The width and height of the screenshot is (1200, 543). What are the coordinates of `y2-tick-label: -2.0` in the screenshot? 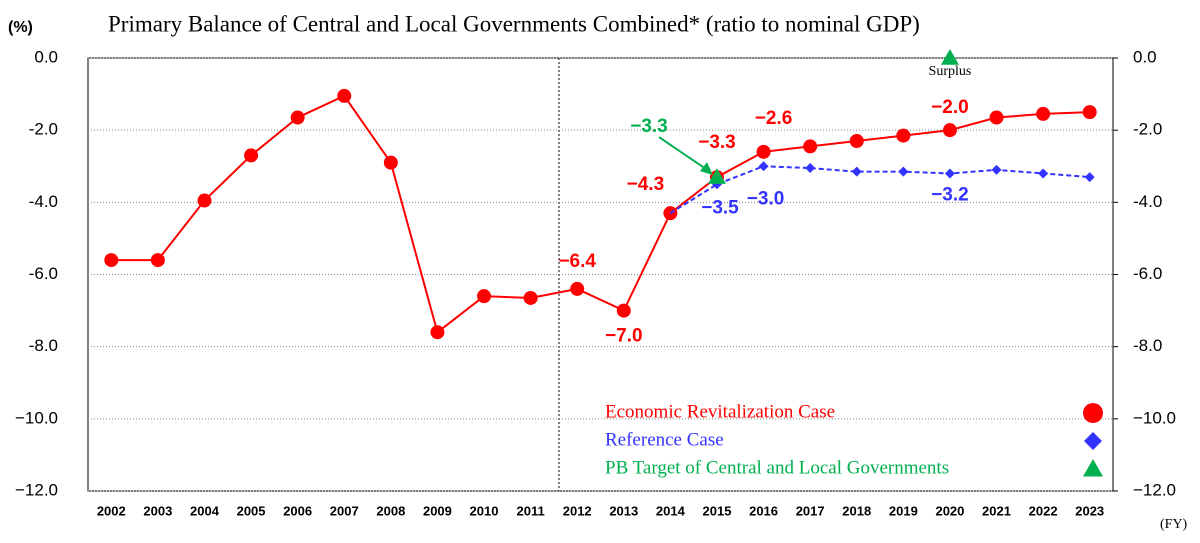 It's located at (1147, 129).